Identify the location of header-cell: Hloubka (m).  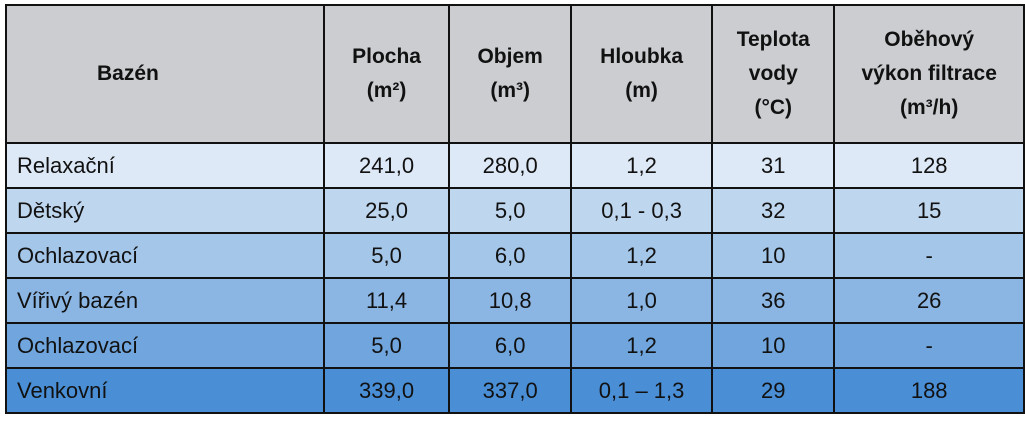
(641, 74).